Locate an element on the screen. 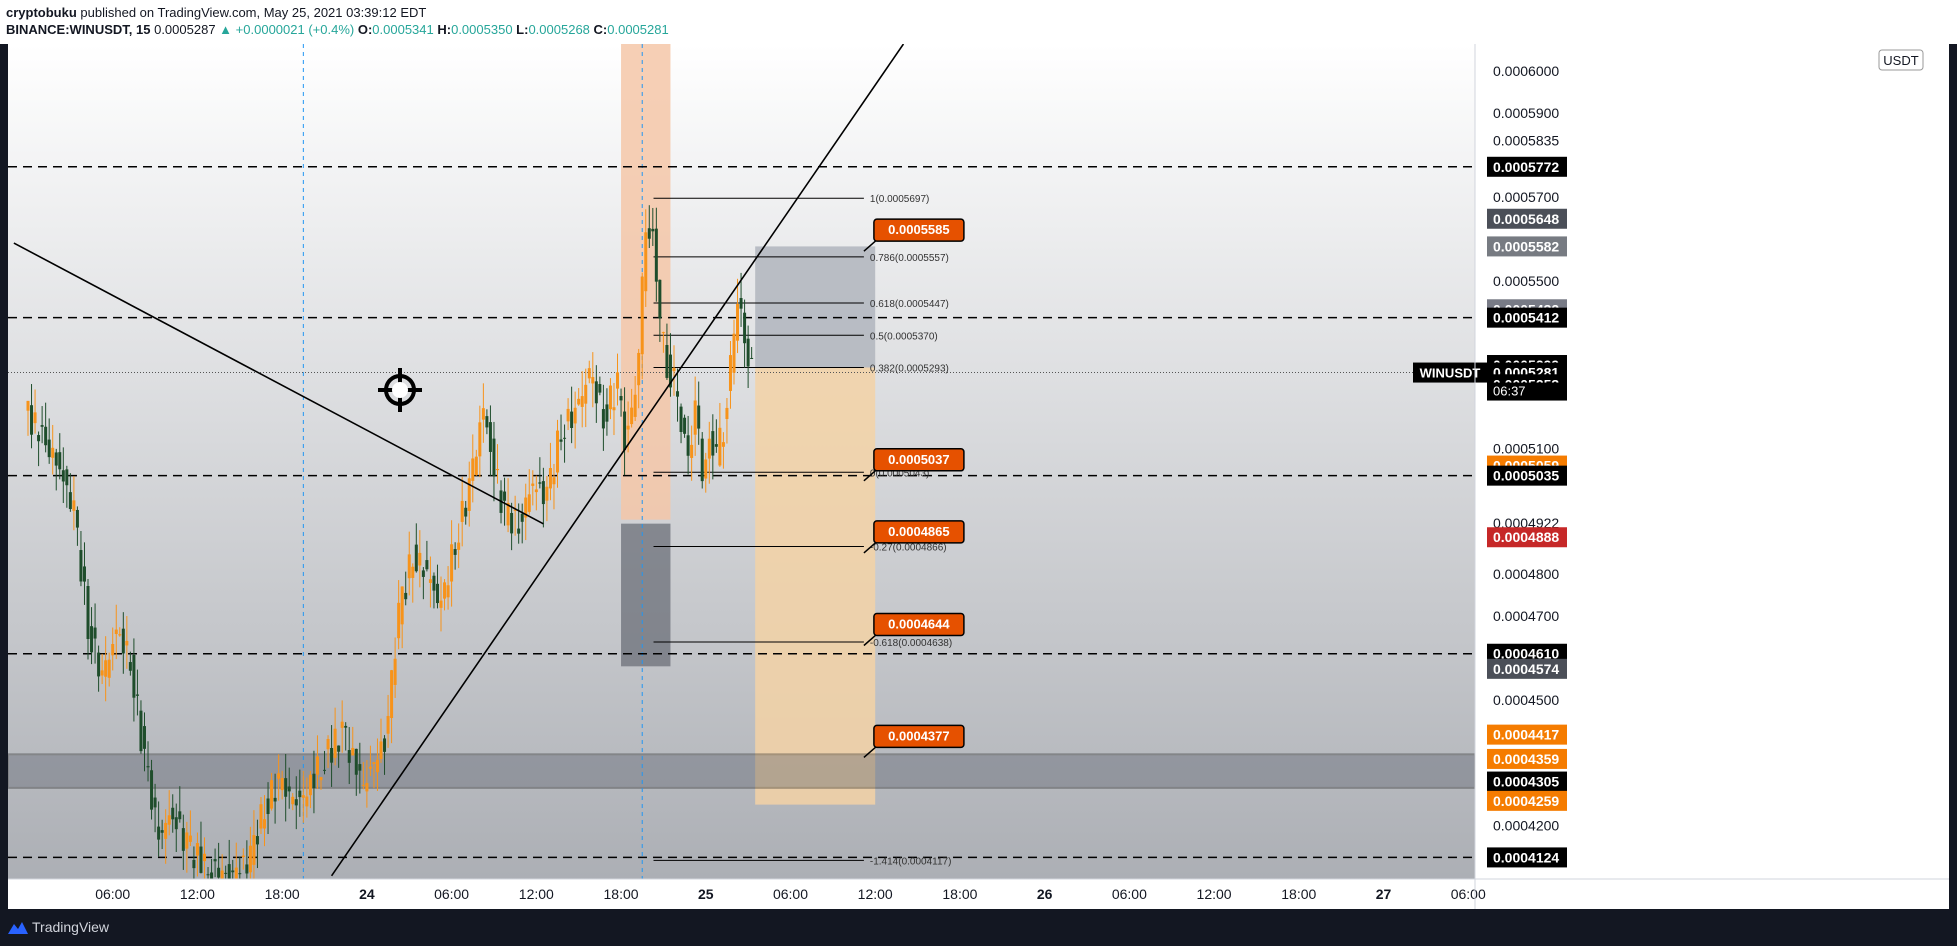 The width and height of the screenshot is (1957, 946). currency-badge is located at coordinates (1901, 60).